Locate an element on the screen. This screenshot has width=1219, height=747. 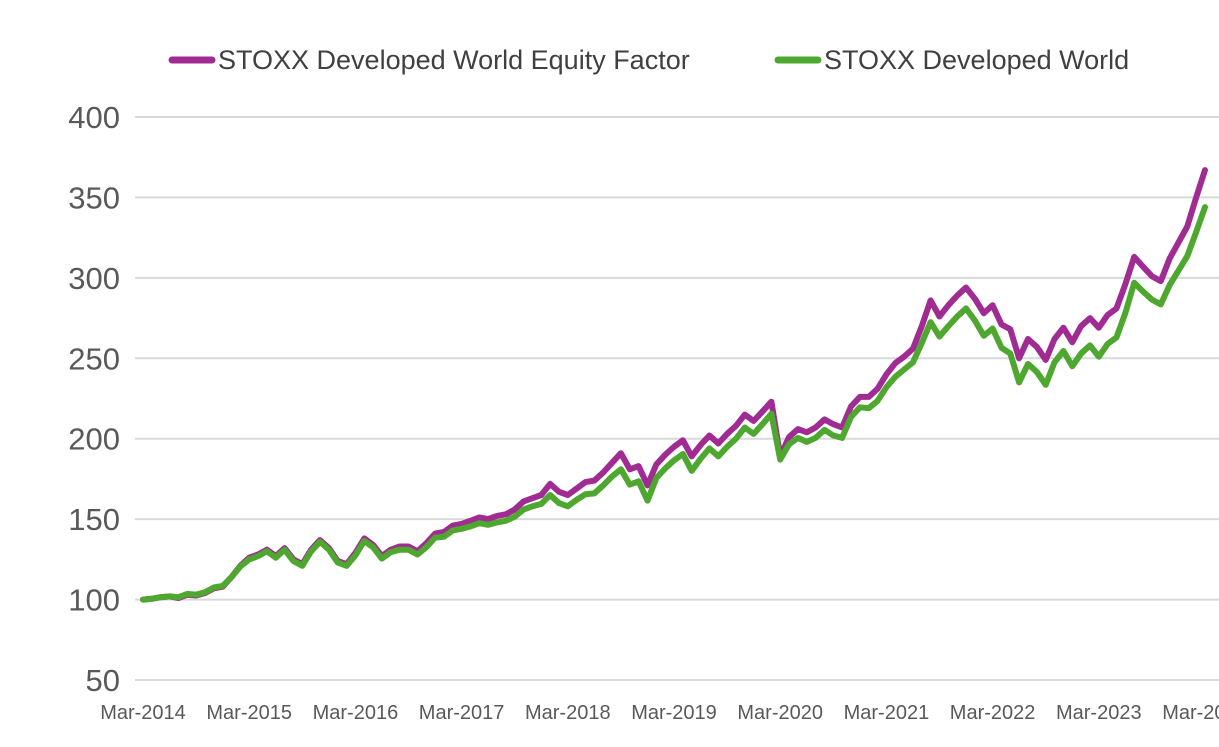
y-tick-label-250: 250 is located at coordinates (94, 358).